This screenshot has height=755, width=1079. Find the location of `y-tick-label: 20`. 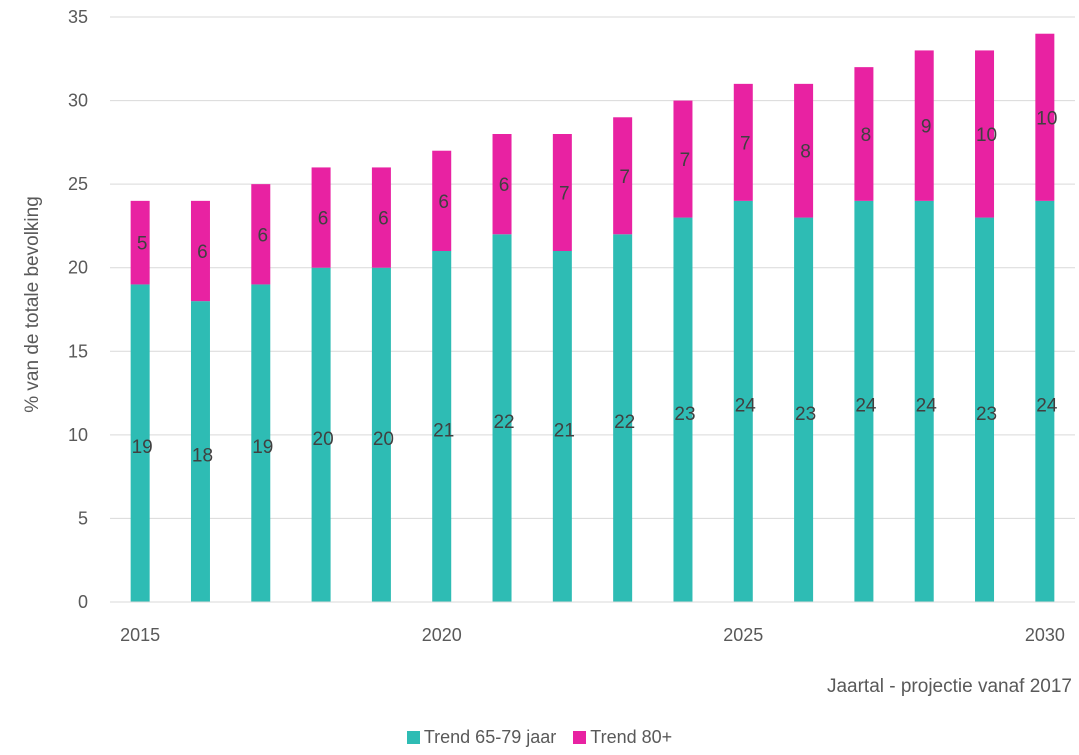

y-tick-label: 20 is located at coordinates (78, 268).